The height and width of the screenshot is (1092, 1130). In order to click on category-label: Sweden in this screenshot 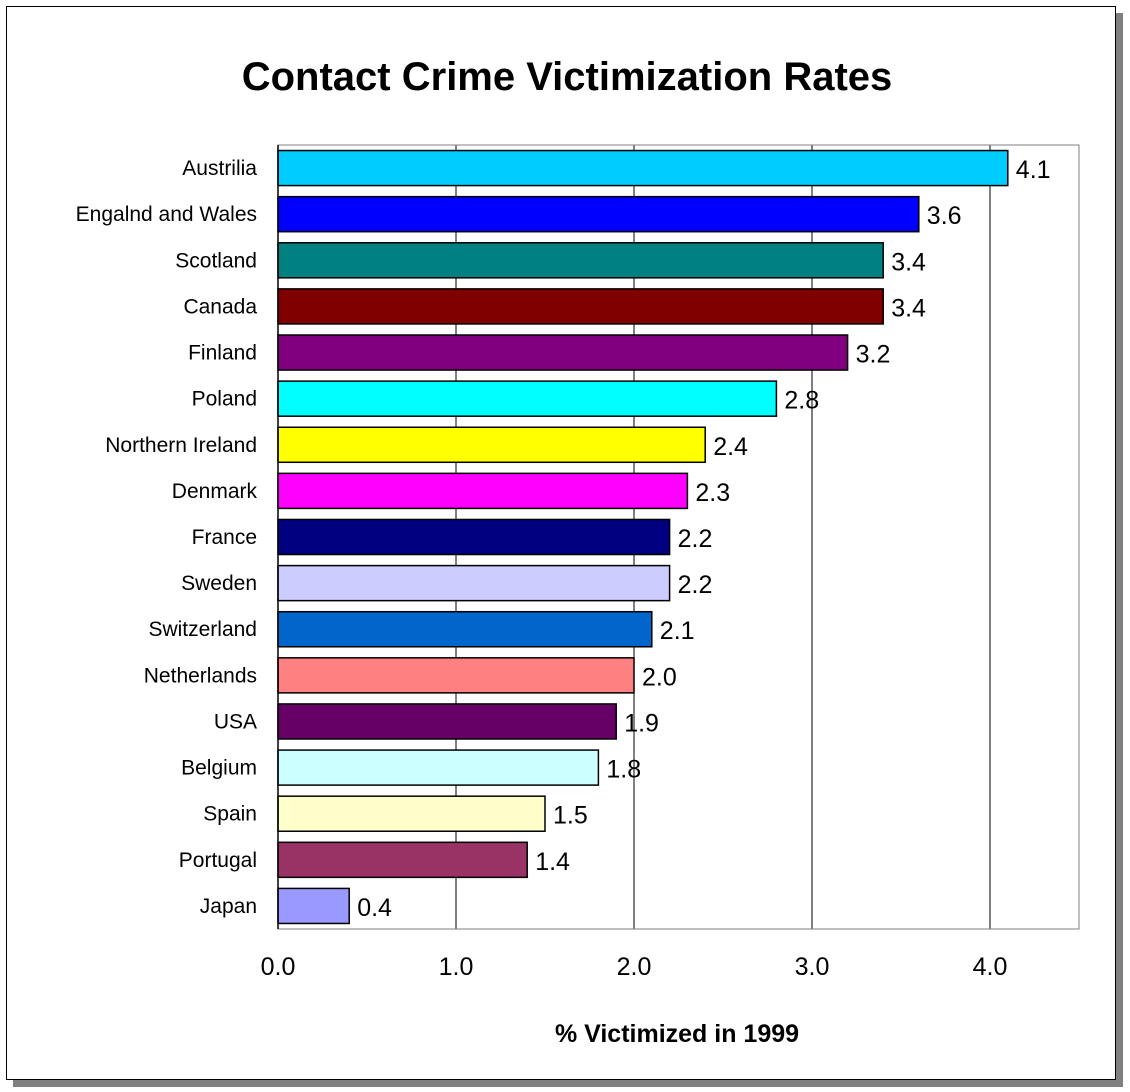, I will do `click(219, 583)`.